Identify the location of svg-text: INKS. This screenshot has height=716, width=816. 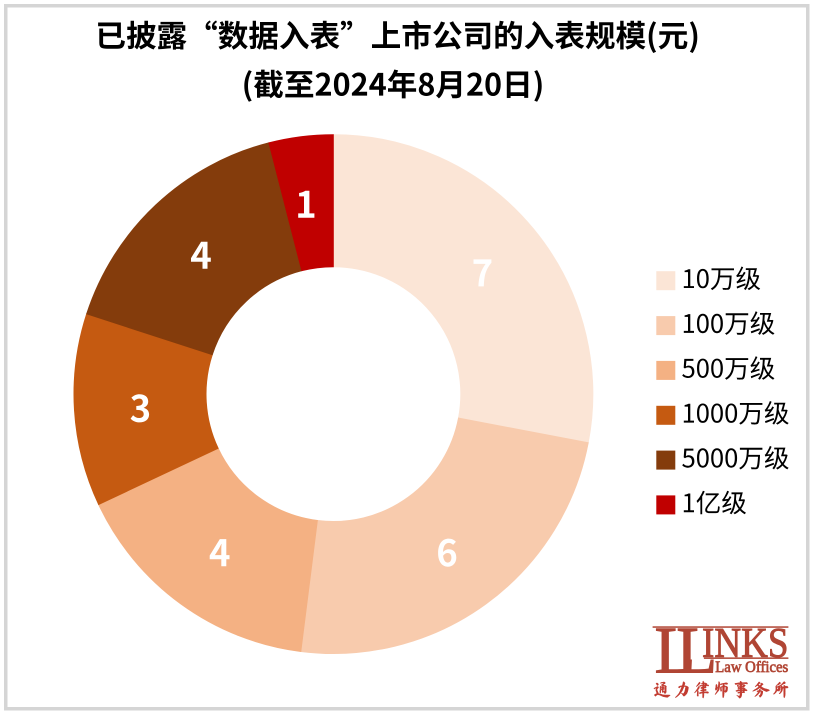
(745, 644).